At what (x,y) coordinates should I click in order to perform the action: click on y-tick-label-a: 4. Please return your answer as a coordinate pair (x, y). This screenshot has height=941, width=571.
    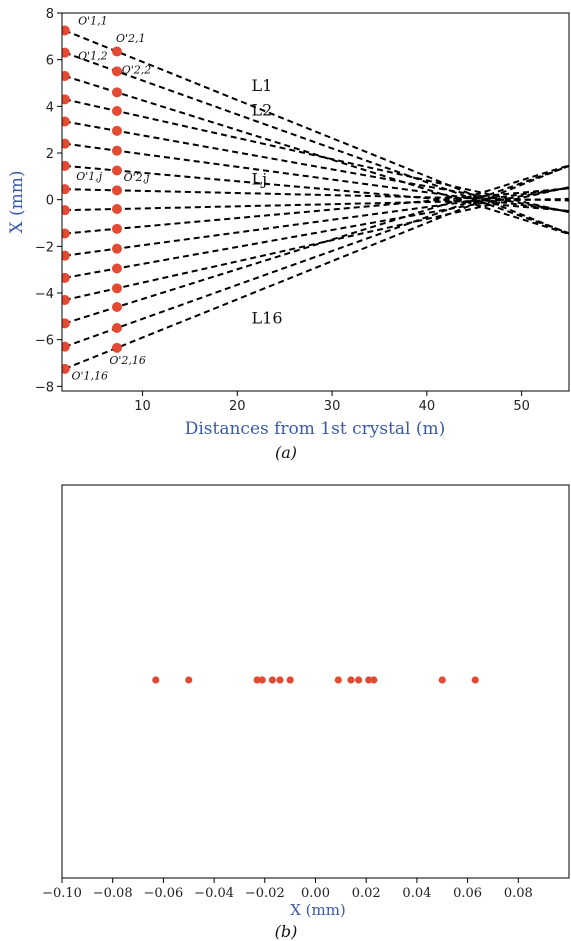
    Looking at the image, I should click on (50, 107).